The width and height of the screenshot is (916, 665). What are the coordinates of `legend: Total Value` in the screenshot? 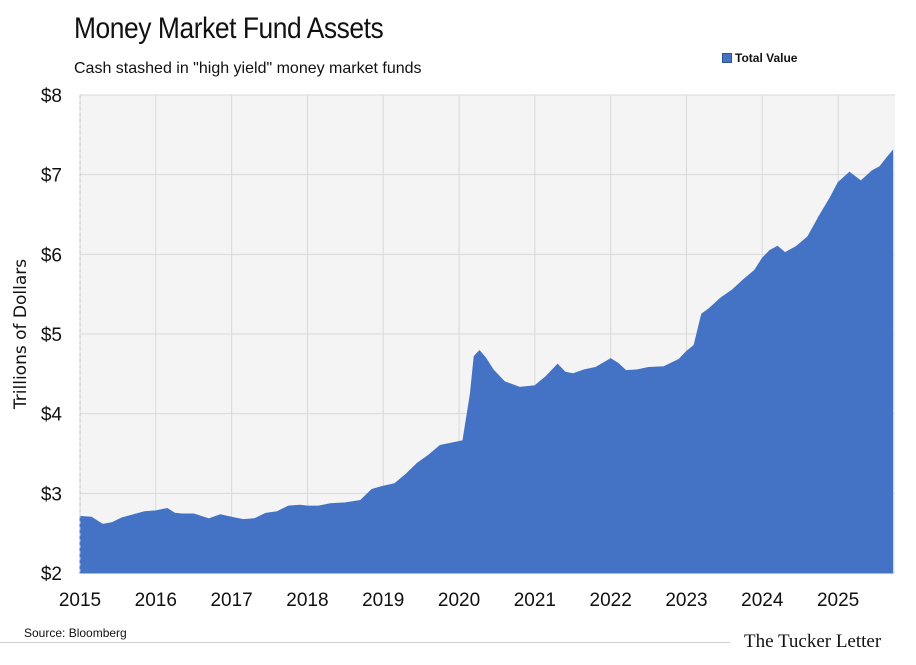 It's located at (759, 58).